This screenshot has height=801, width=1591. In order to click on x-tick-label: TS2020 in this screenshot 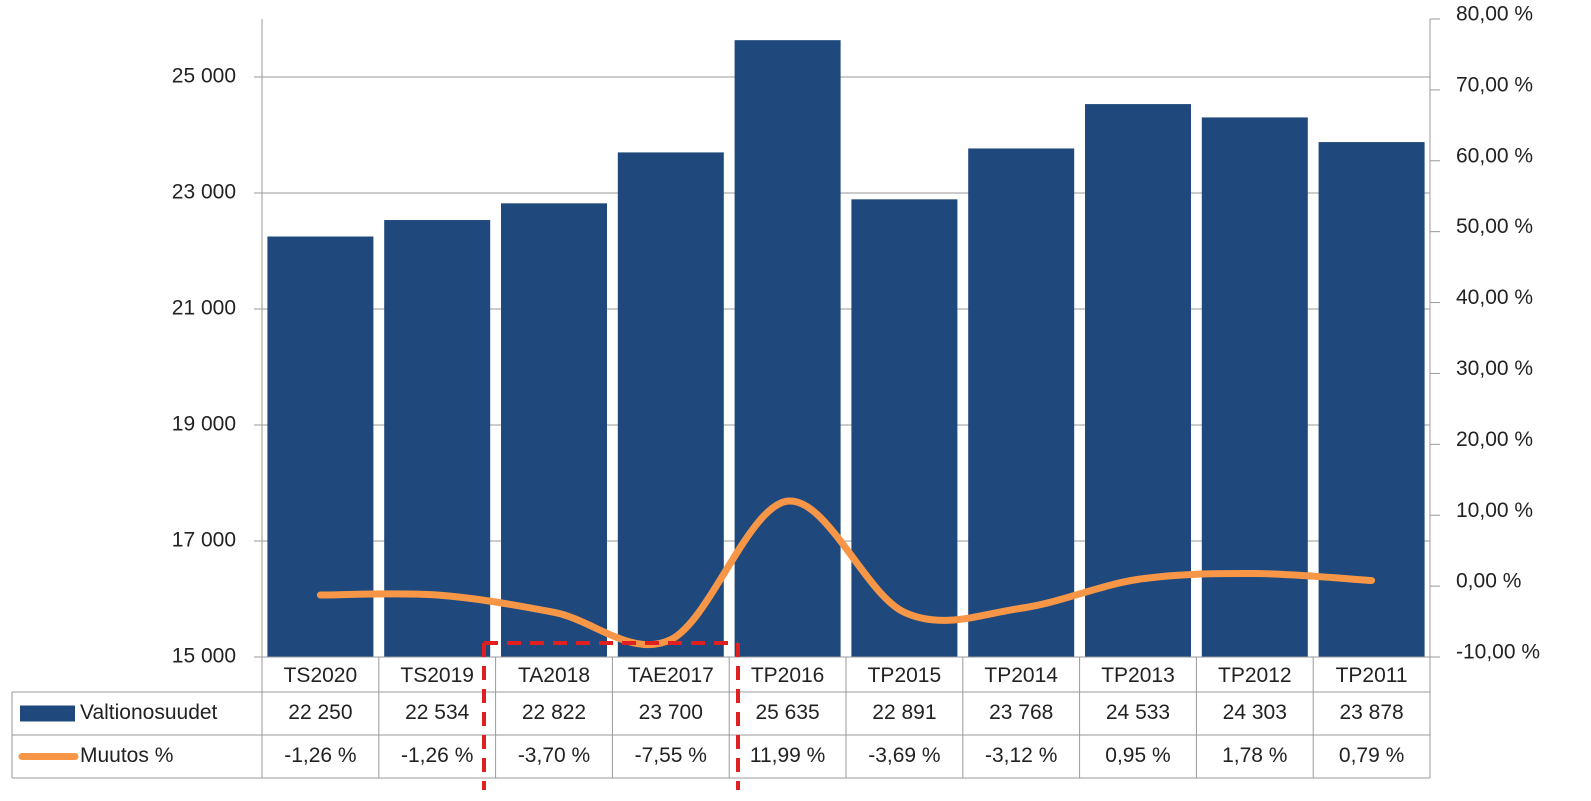, I will do `click(321, 675)`.